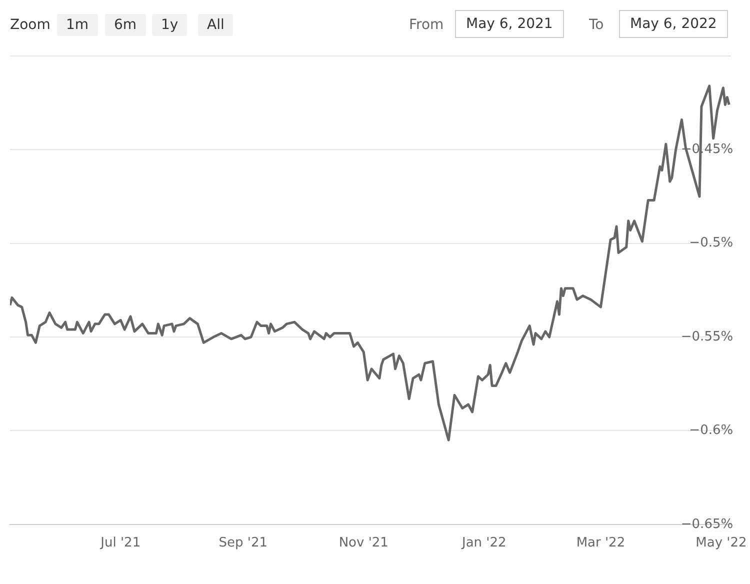 The image size is (750, 584). Describe the element at coordinates (170, 25) in the screenshot. I see `zoom-button: 1y` at that location.